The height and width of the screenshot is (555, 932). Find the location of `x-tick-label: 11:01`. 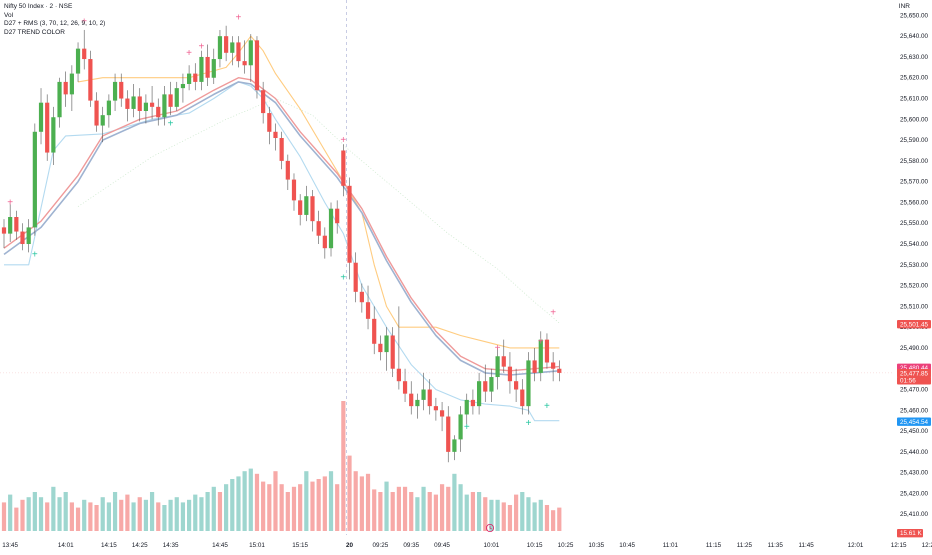

x-tick-label: 11:01 is located at coordinates (671, 545).